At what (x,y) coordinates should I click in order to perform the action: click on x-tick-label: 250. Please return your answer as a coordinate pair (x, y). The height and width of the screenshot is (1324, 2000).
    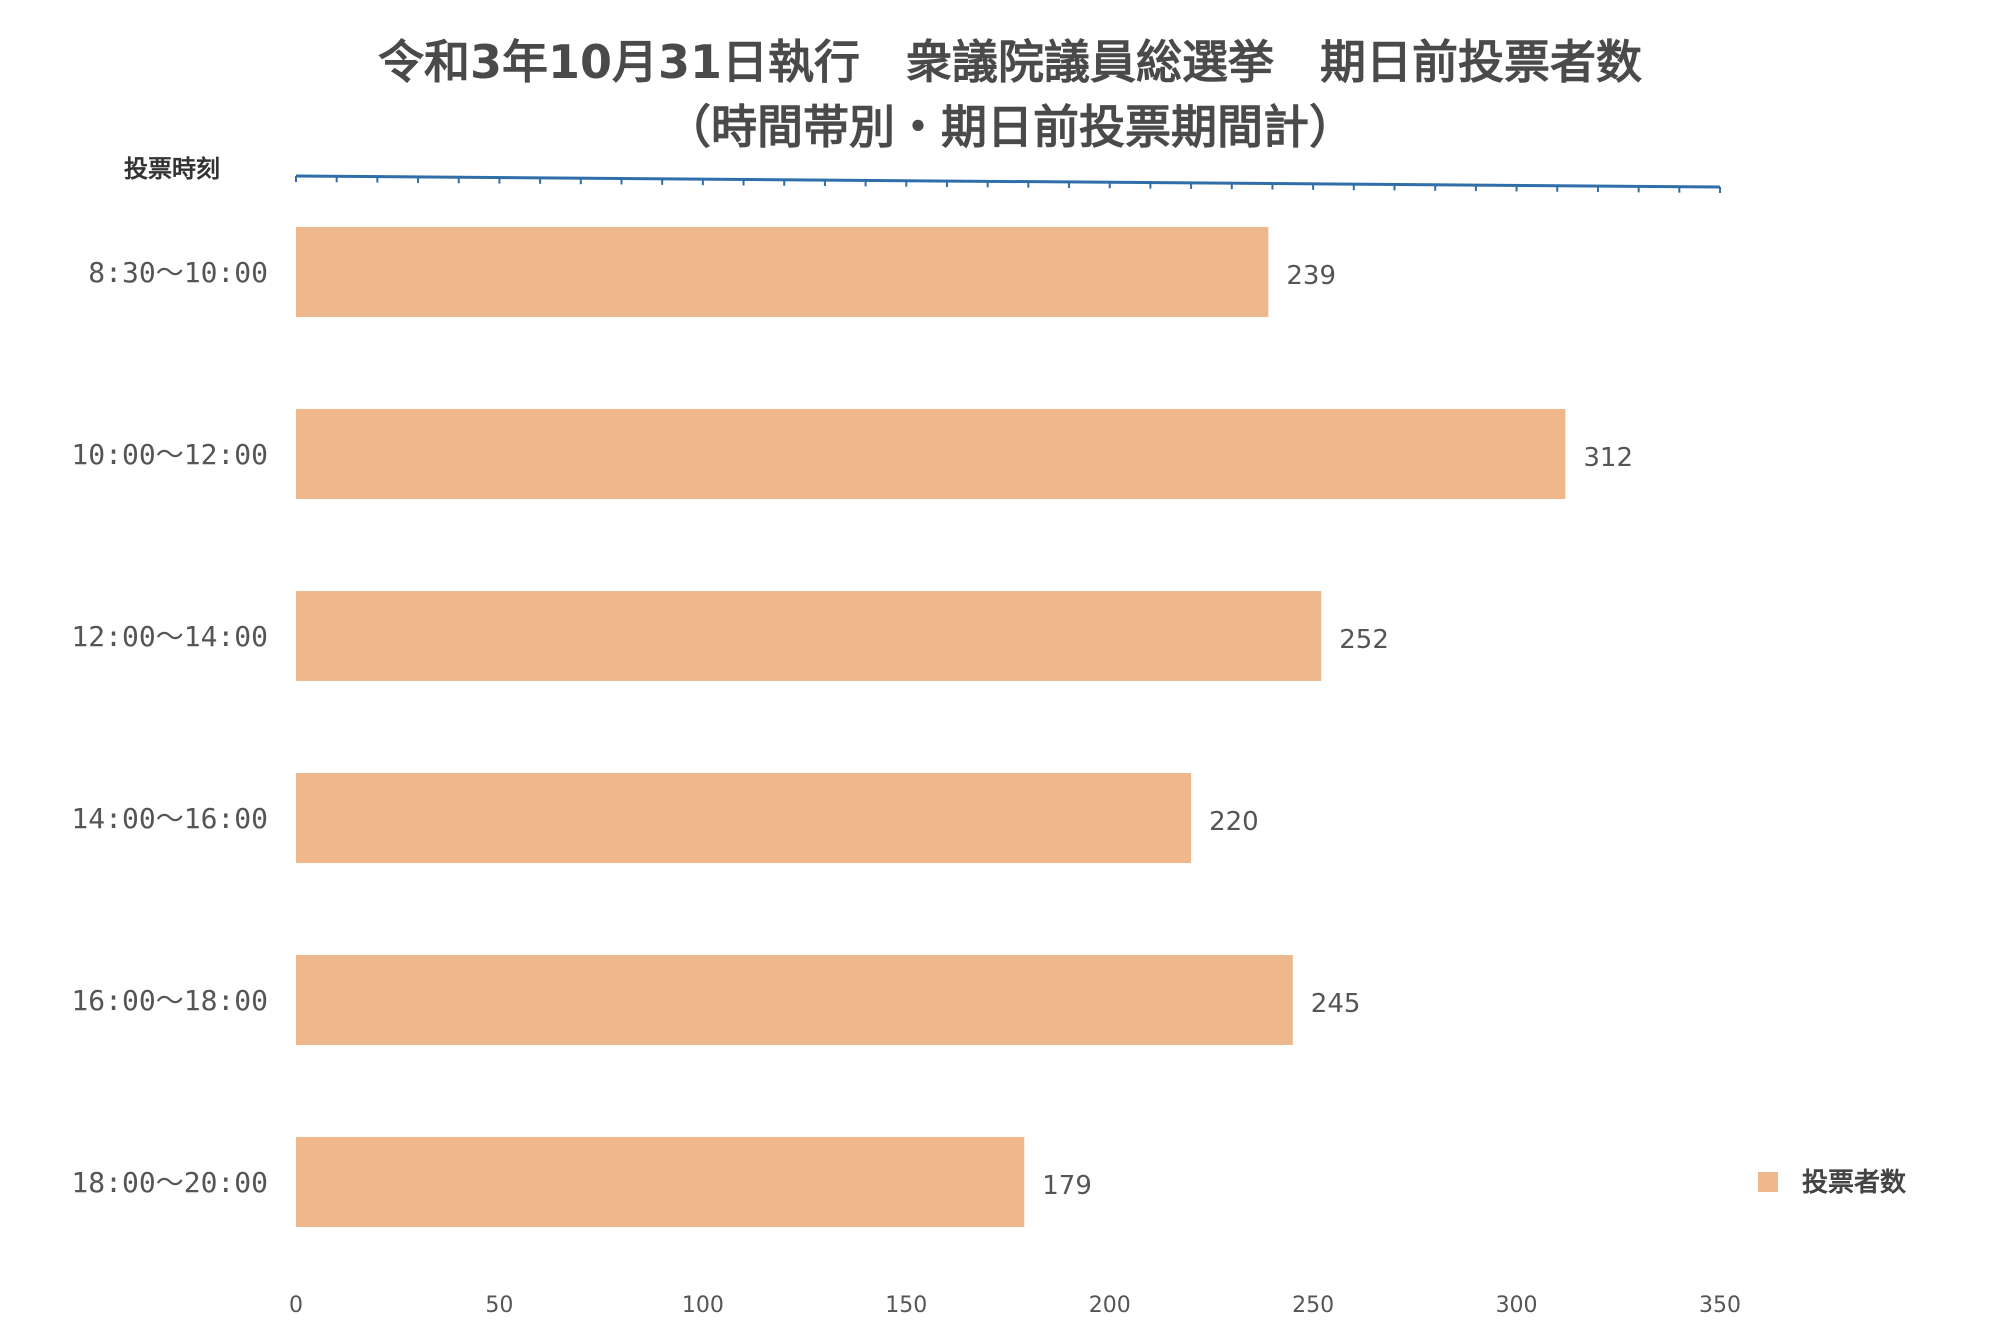
    Looking at the image, I should click on (1313, 1305).